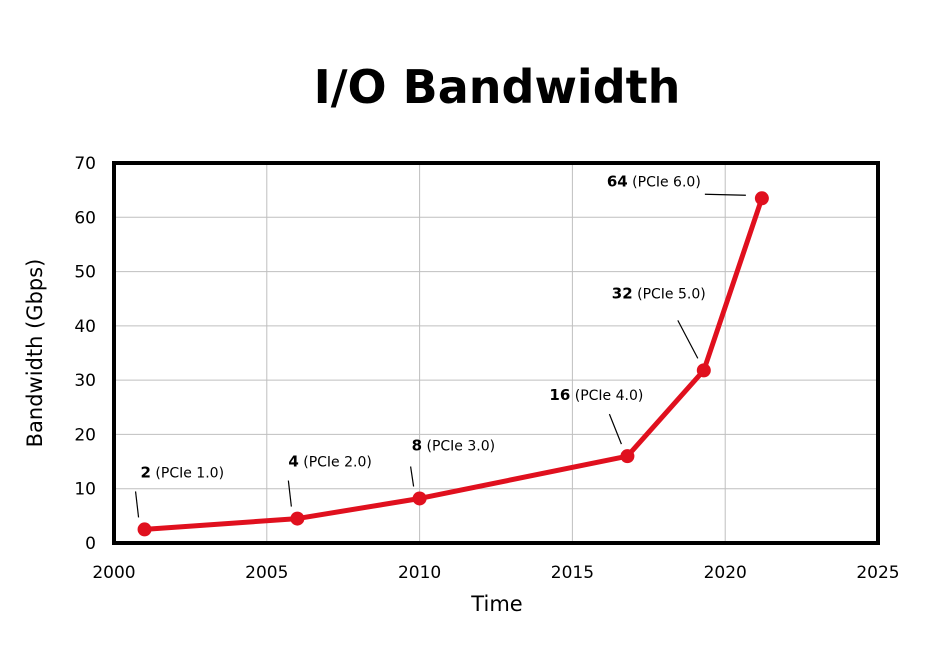 The height and width of the screenshot is (655, 926). Describe the element at coordinates (622, 293) in the screenshot. I see `annotation-value: 32` at that location.